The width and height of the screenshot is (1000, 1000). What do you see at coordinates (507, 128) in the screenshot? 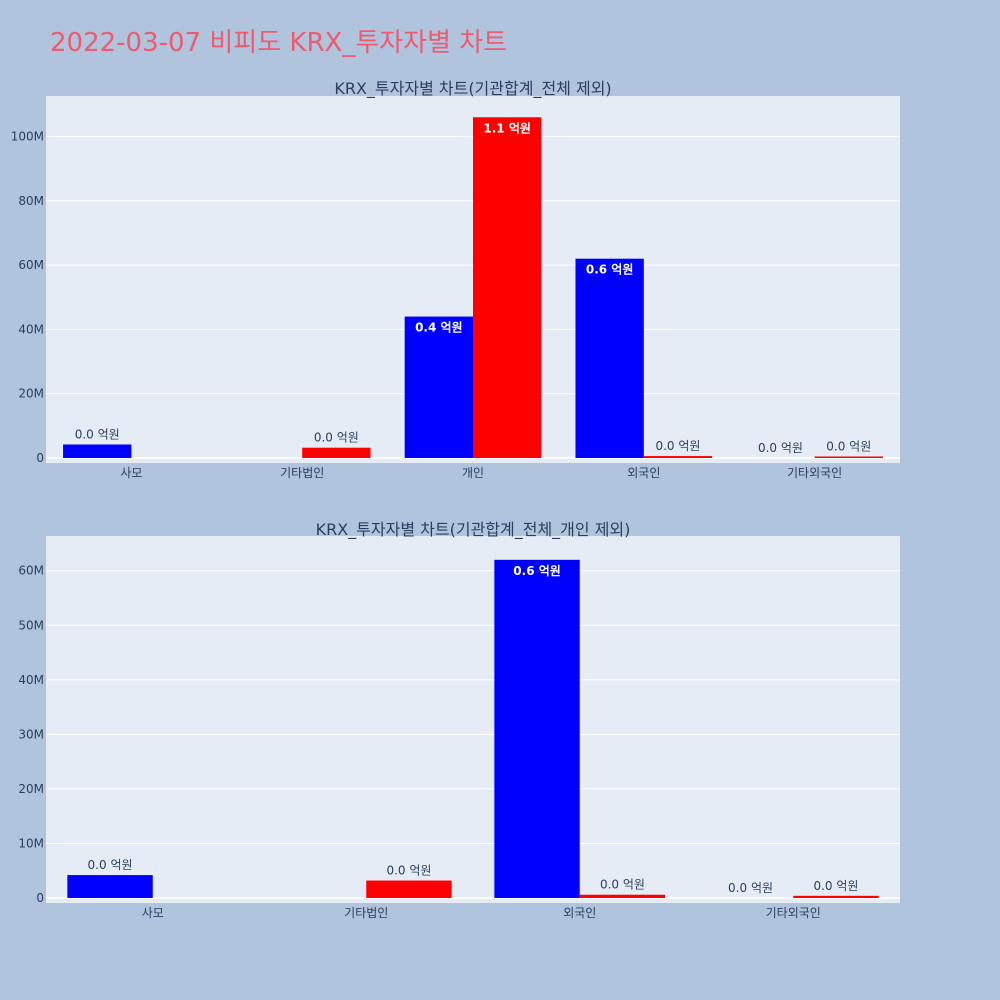
I see `data-label: 1.1 억원` at bounding box center [507, 128].